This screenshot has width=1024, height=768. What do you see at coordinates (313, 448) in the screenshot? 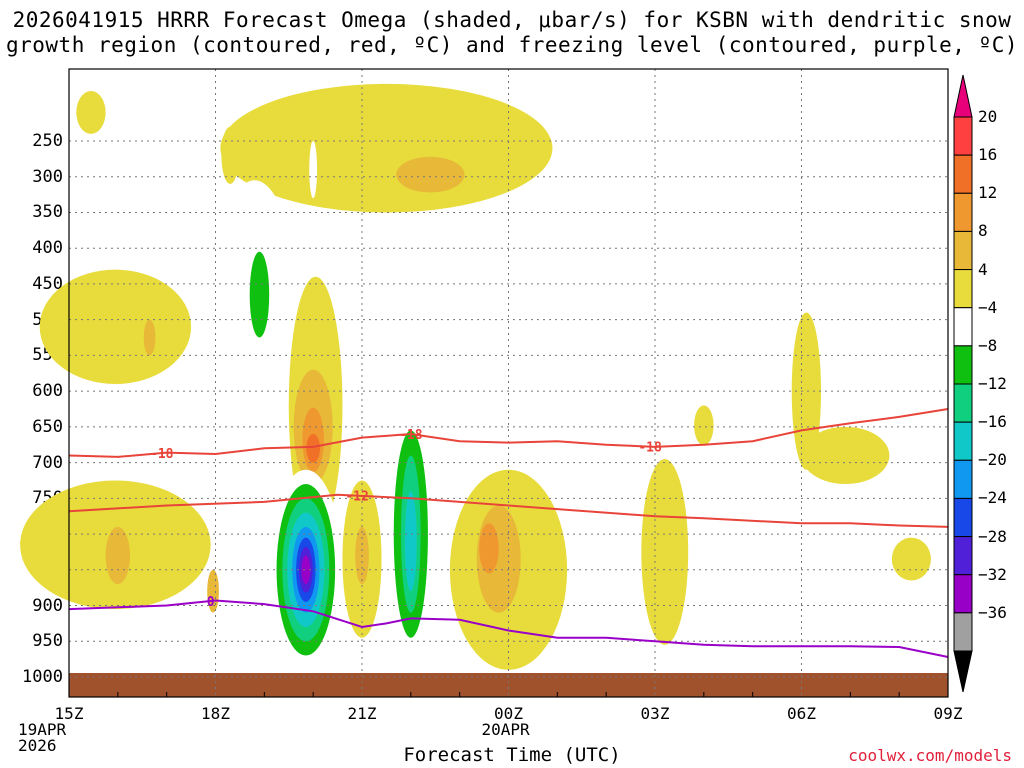
I see `omega-region-m` at bounding box center [313, 448].